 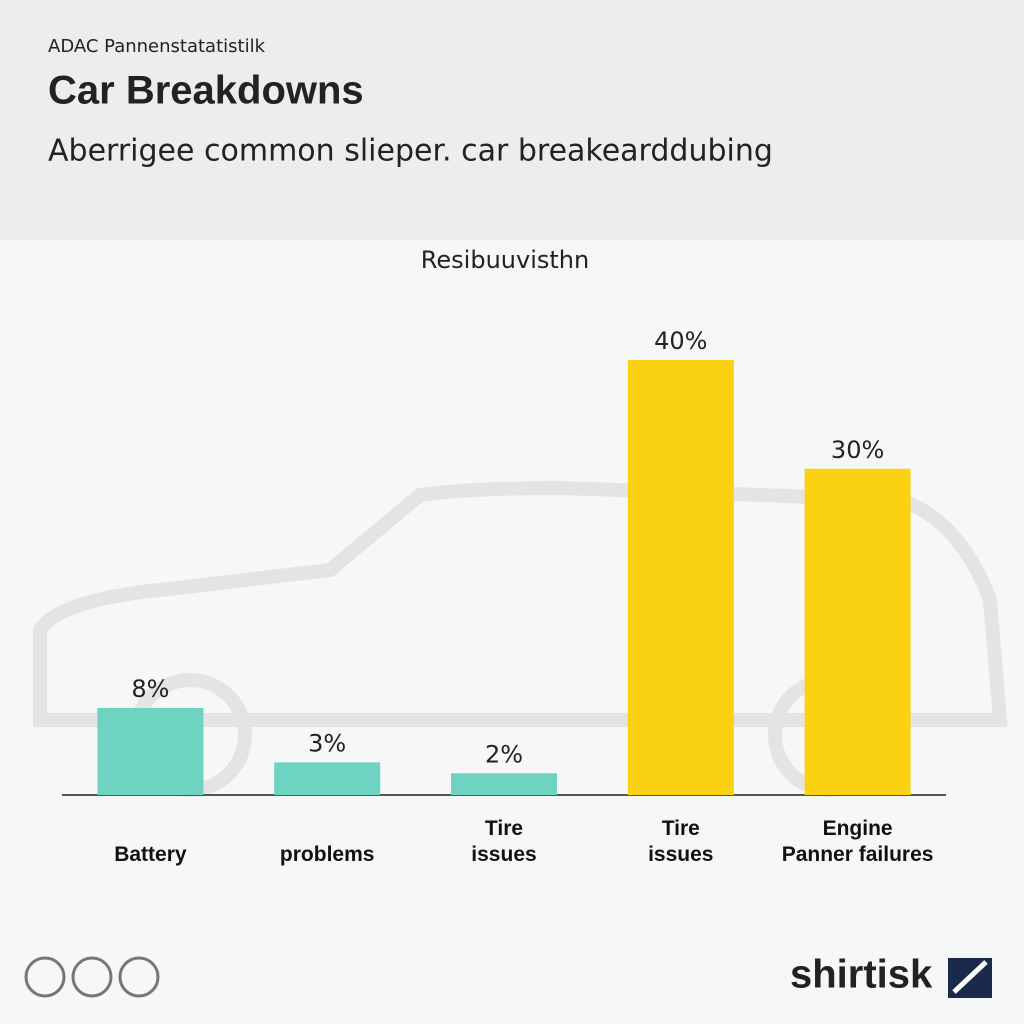 What do you see at coordinates (857, 450) in the screenshot?
I see `value-label: 30%` at bounding box center [857, 450].